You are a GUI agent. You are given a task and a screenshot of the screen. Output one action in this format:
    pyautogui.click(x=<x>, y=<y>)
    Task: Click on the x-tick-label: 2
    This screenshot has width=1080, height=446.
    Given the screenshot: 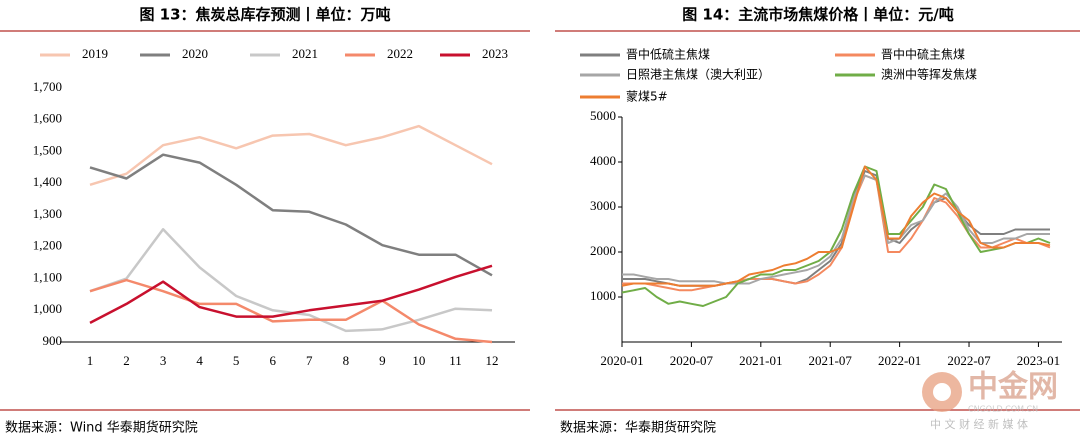 What is the action you would take?
    pyautogui.click(x=126, y=360)
    